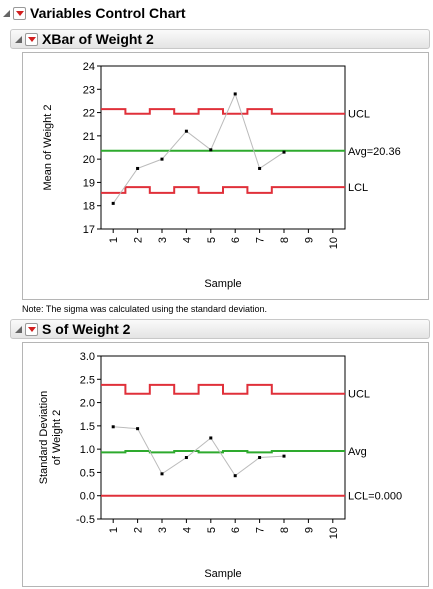 This screenshot has width=433, height=589. I want to click on y-tick-label: 3.0, so click(87, 357).